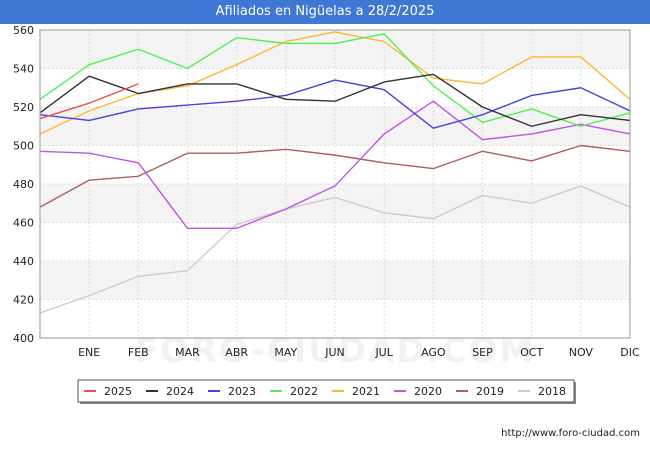 The image size is (650, 450). What do you see at coordinates (180, 391) in the screenshot?
I see `legend-label-2024: 2024` at bounding box center [180, 391].